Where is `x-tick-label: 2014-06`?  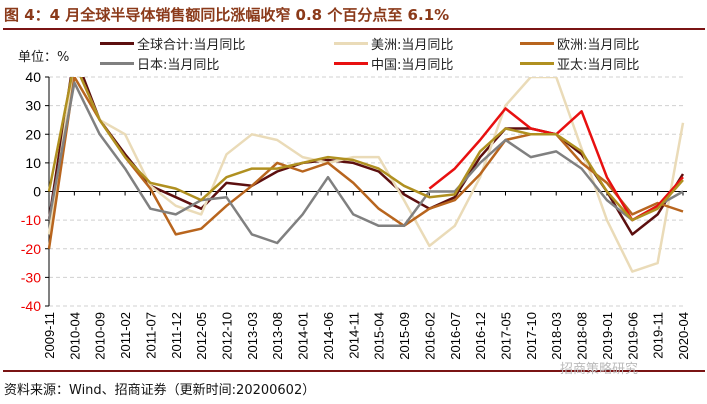 x-tick-label: 2014-06 is located at coordinates (328, 336).